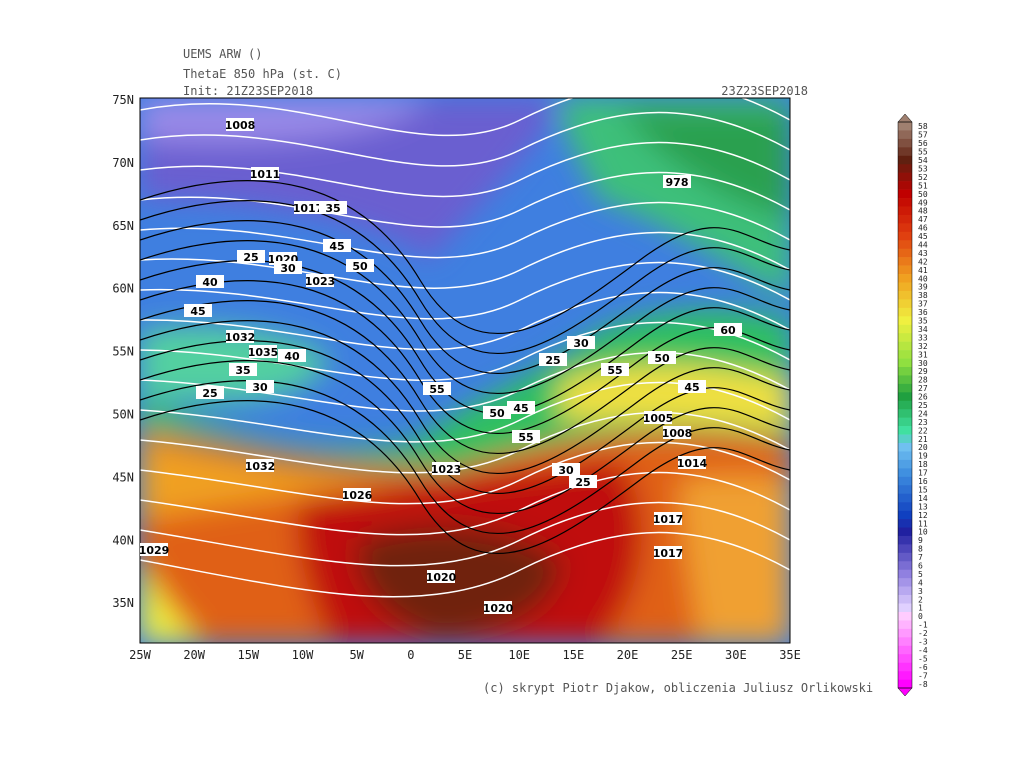 This screenshot has width=1024, height=772. What do you see at coordinates (923, 135) in the screenshot?
I see `colorbar-label: 57` at bounding box center [923, 135].